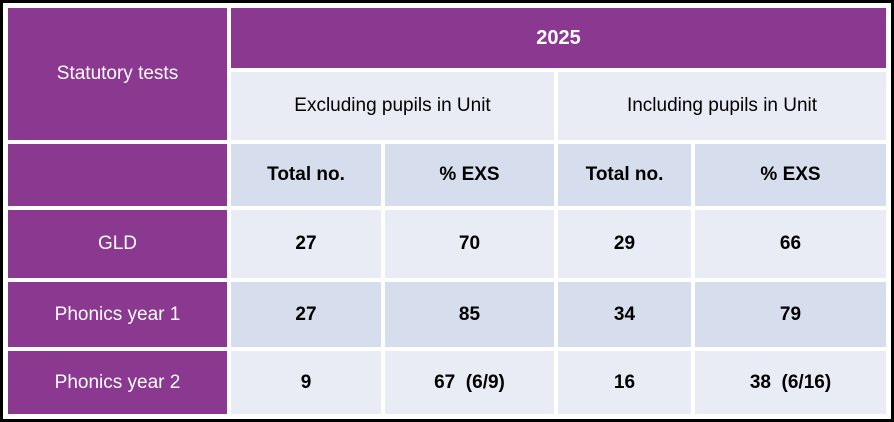  Describe the element at coordinates (469, 314) in the screenshot. I see `phonics1-excl-pct-exs: 85` at that location.